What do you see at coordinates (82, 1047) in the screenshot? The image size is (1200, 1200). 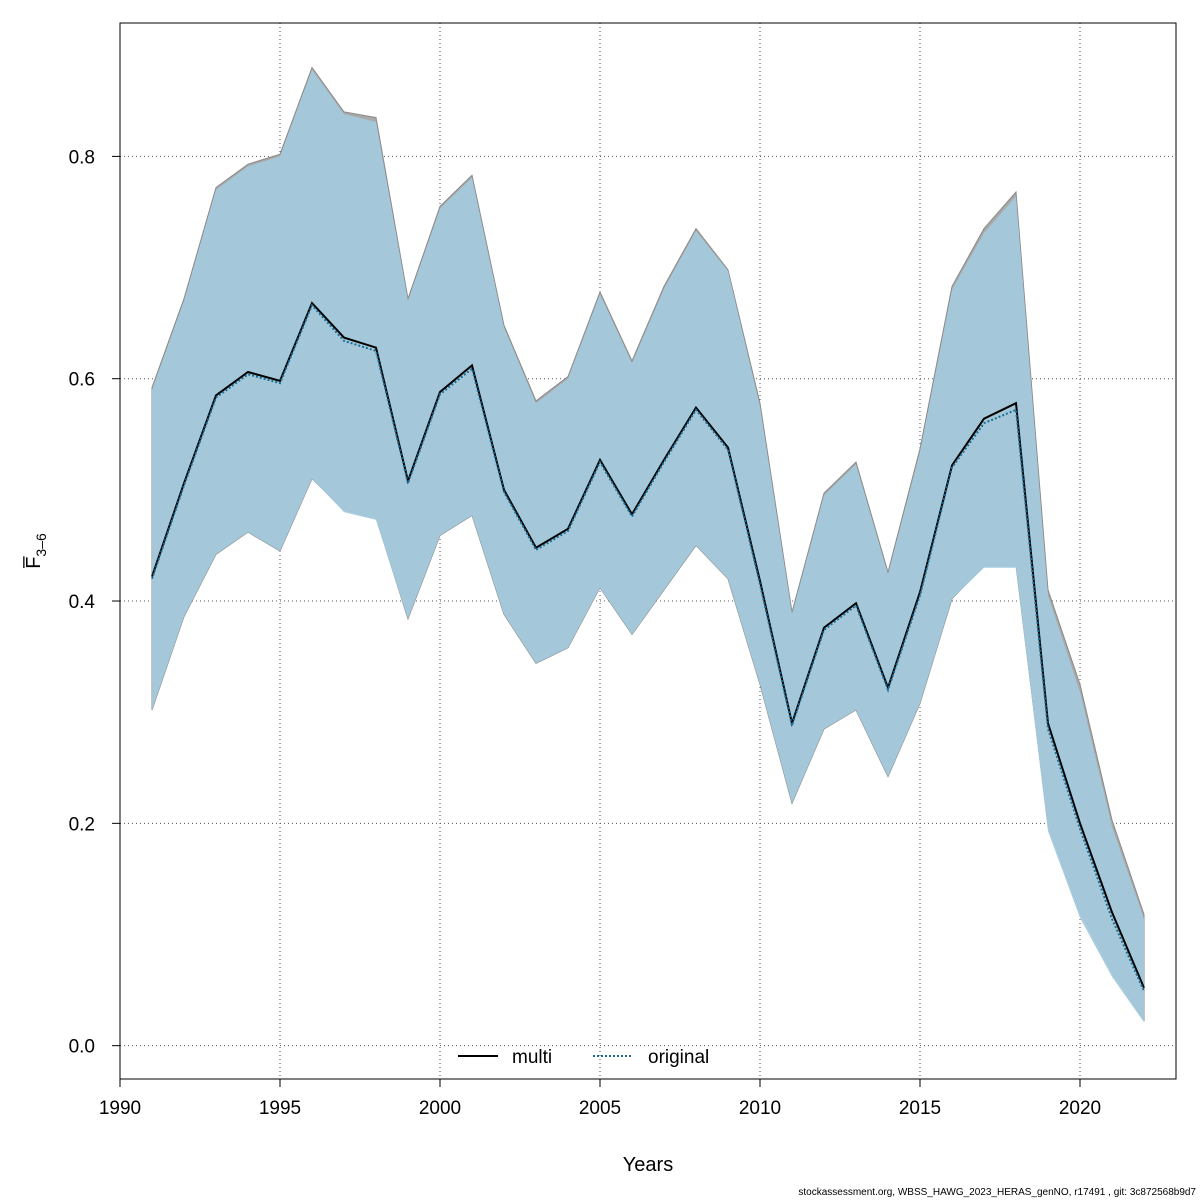 I see `y-tick-label: 0.0` at bounding box center [82, 1047].